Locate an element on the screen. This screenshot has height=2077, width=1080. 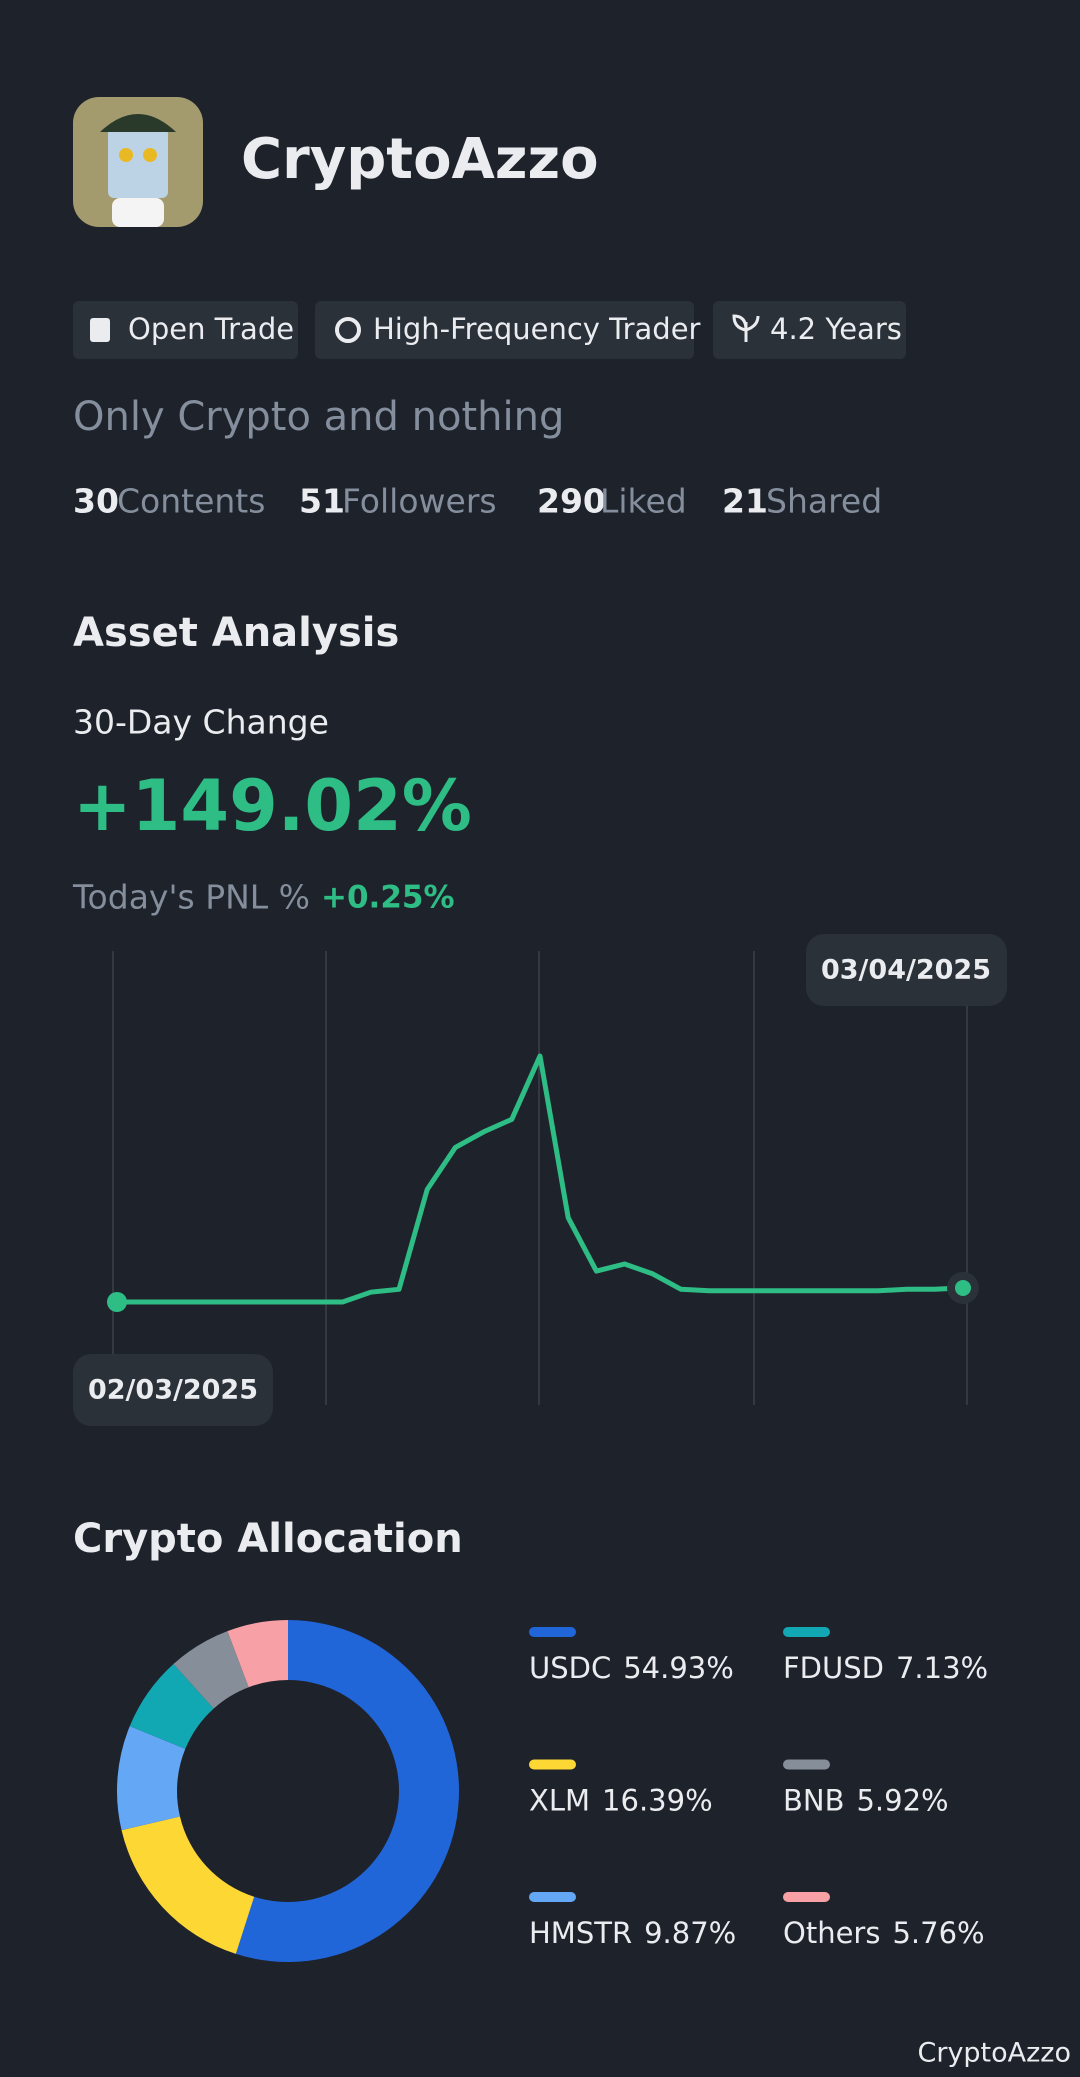
avatar is located at coordinates (138, 162).